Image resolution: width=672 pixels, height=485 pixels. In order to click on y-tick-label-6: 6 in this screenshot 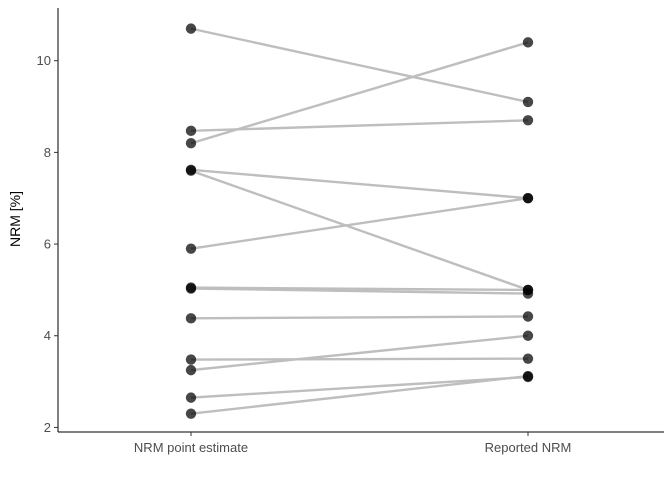, I will do `click(47, 244)`.